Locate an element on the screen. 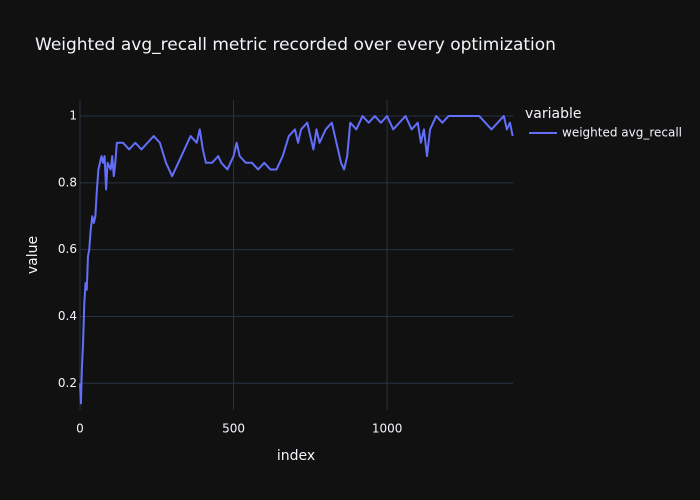 The width and height of the screenshot is (700, 500). y-tick-label: 0.2 is located at coordinates (67, 383).